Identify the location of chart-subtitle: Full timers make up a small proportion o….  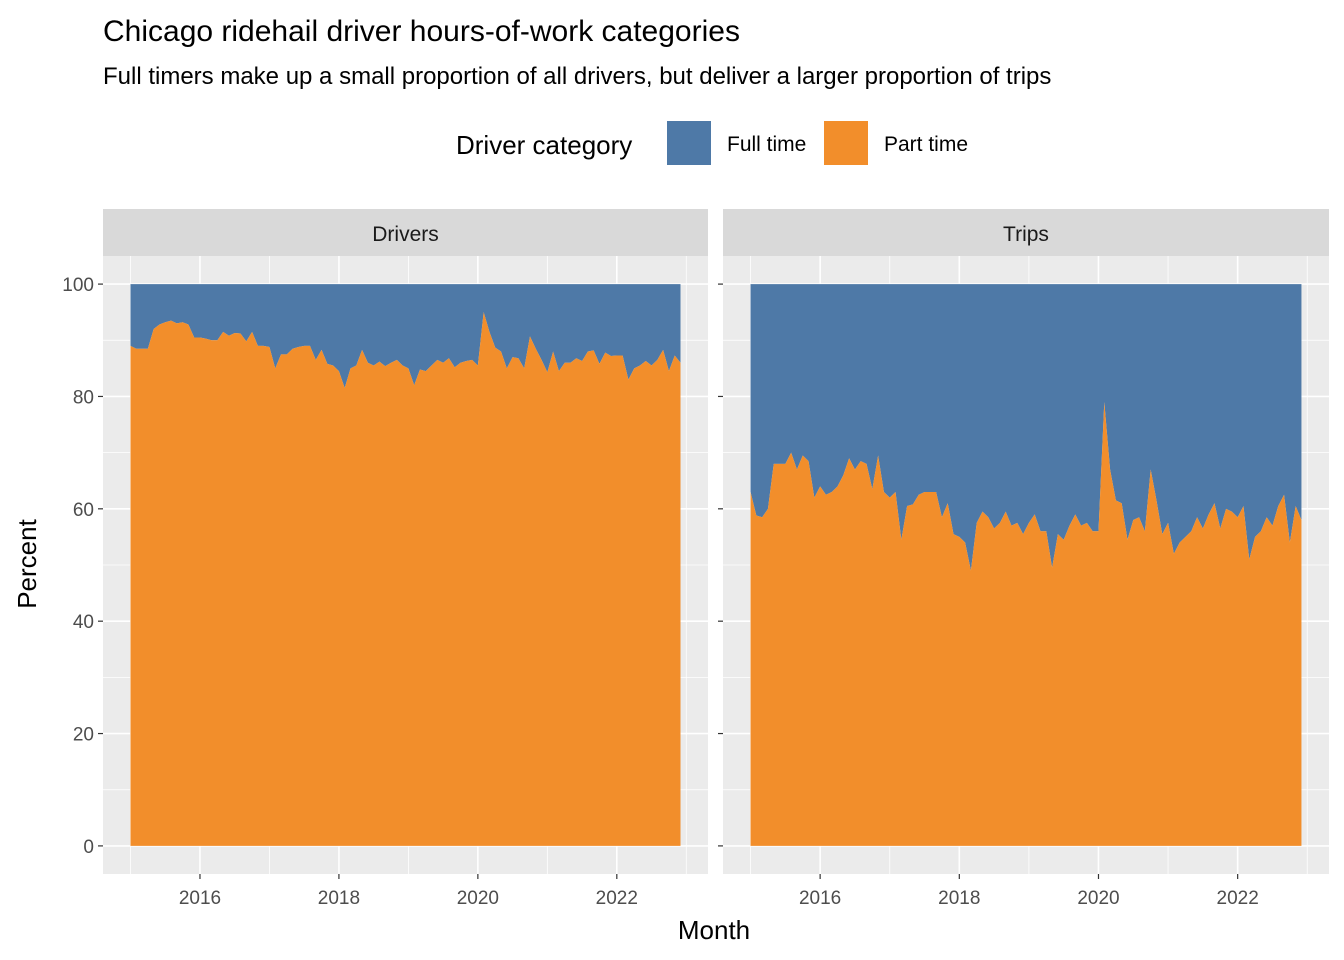
(577, 76).